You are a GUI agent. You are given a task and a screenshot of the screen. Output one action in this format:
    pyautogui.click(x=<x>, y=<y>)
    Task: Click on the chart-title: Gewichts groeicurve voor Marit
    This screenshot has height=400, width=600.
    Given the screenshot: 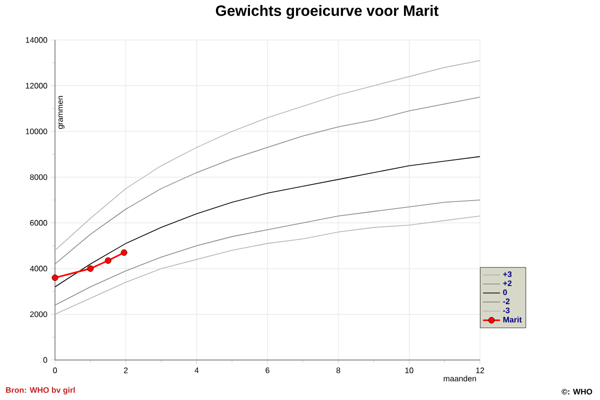 What is the action you would take?
    pyautogui.click(x=327, y=12)
    